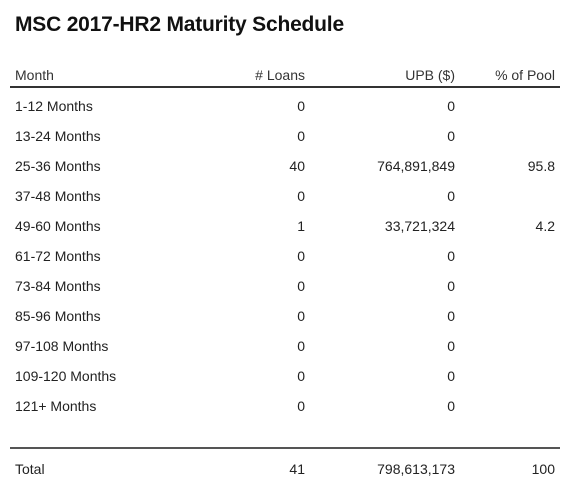 This screenshot has width=570, height=489. What do you see at coordinates (285, 166) in the screenshot?
I see `table-row: 25-36 Months 40 764,891,849 95.8` at bounding box center [285, 166].